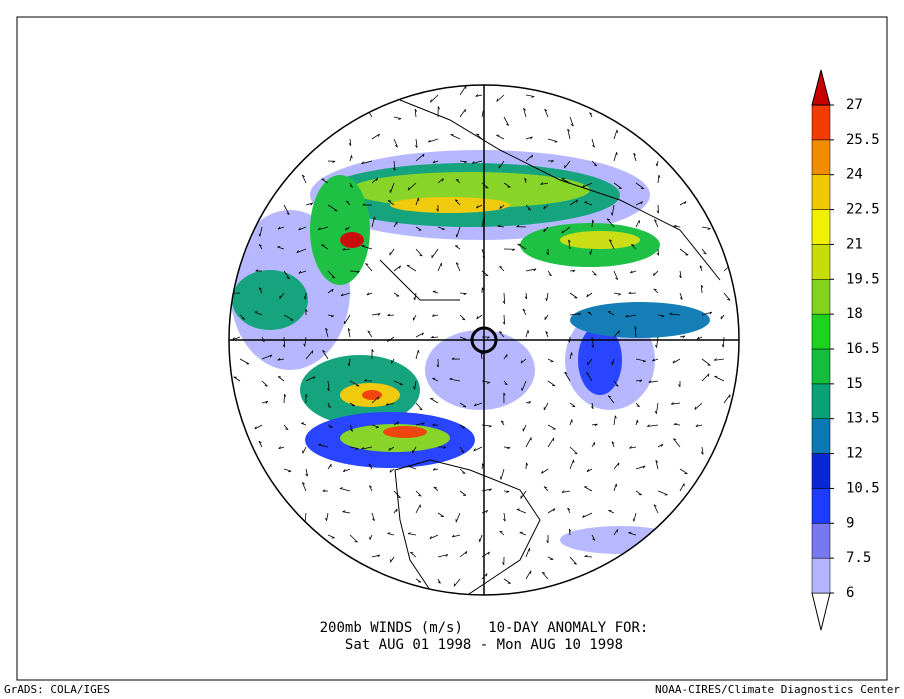 The height and width of the screenshot is (699, 904). I want to click on pole, so click(484, 340).